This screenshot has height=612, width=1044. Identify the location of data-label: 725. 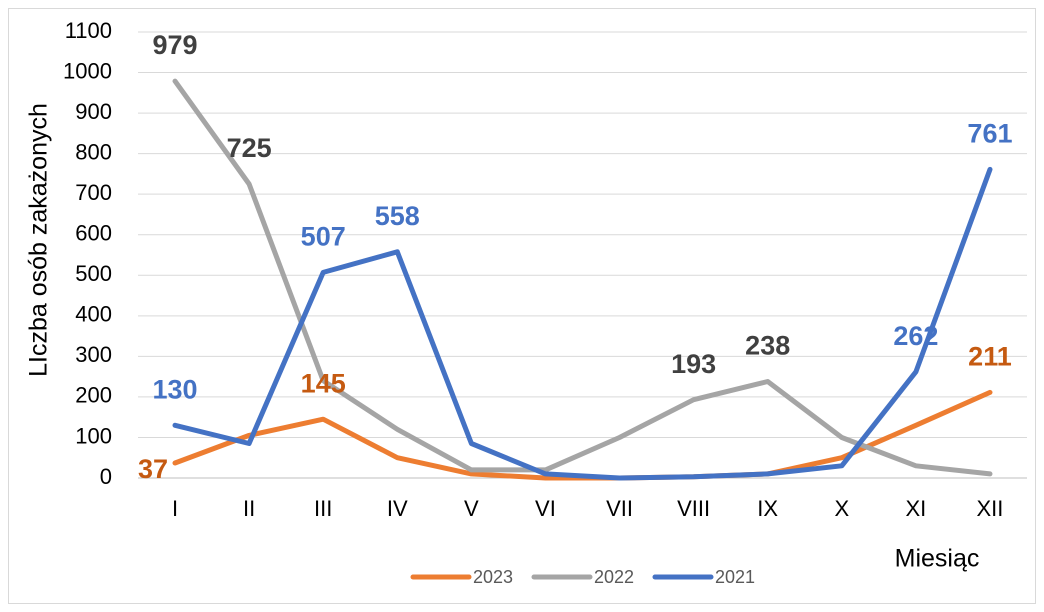
(249, 148).